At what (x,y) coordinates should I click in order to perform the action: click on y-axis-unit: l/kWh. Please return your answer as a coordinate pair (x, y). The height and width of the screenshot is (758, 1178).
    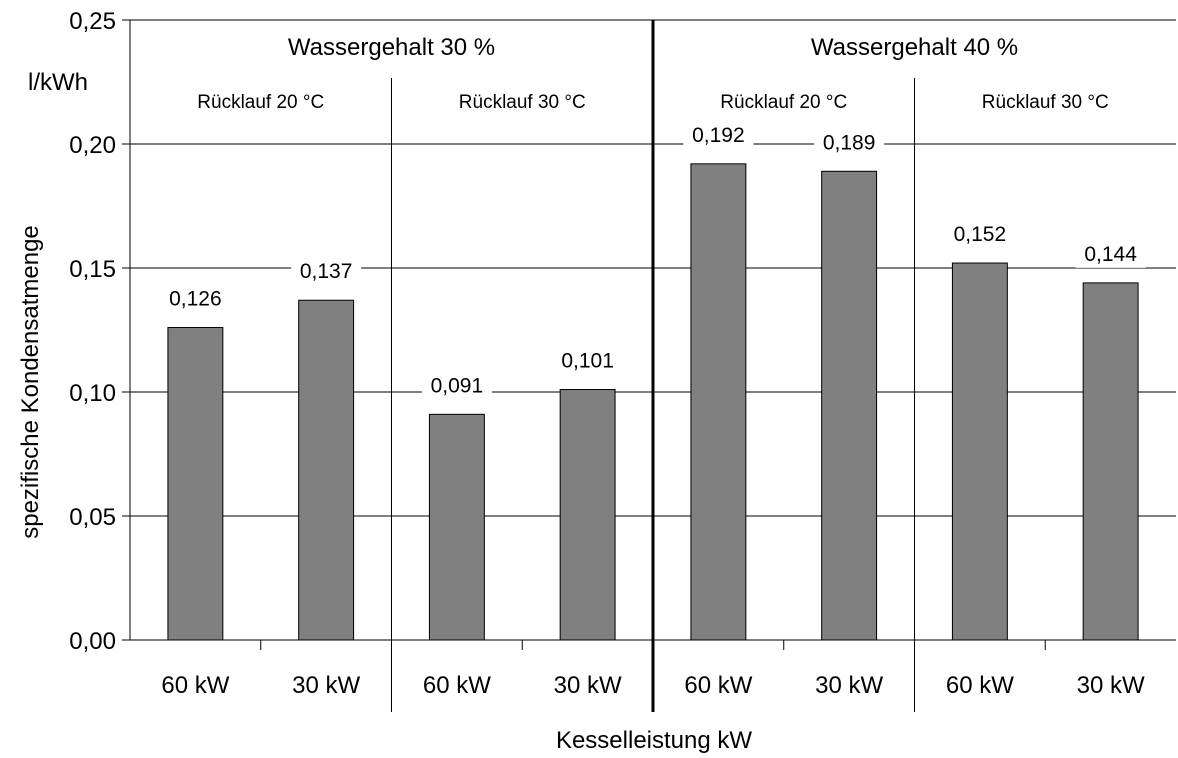
    Looking at the image, I should click on (58, 82).